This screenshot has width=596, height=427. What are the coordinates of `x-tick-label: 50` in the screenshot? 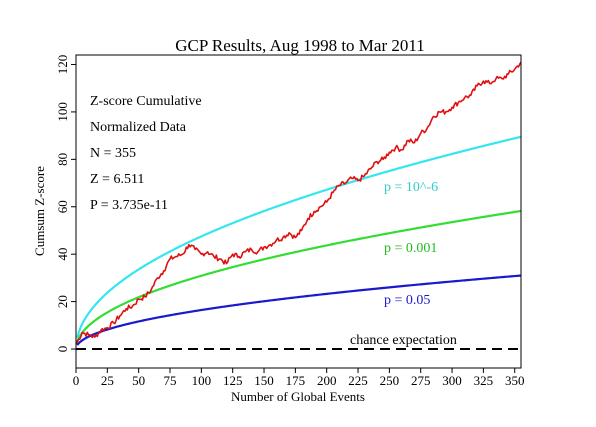 It's located at (138, 380).